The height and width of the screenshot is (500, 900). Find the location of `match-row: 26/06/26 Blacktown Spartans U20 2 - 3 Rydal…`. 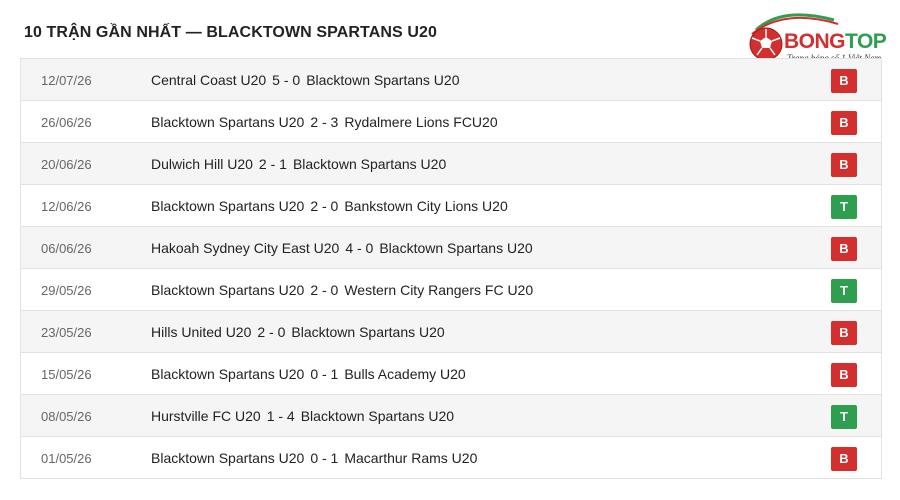

match-row: 26/06/26 Blacktown Spartans U20 2 - 3 Rydal… is located at coordinates (451, 122).